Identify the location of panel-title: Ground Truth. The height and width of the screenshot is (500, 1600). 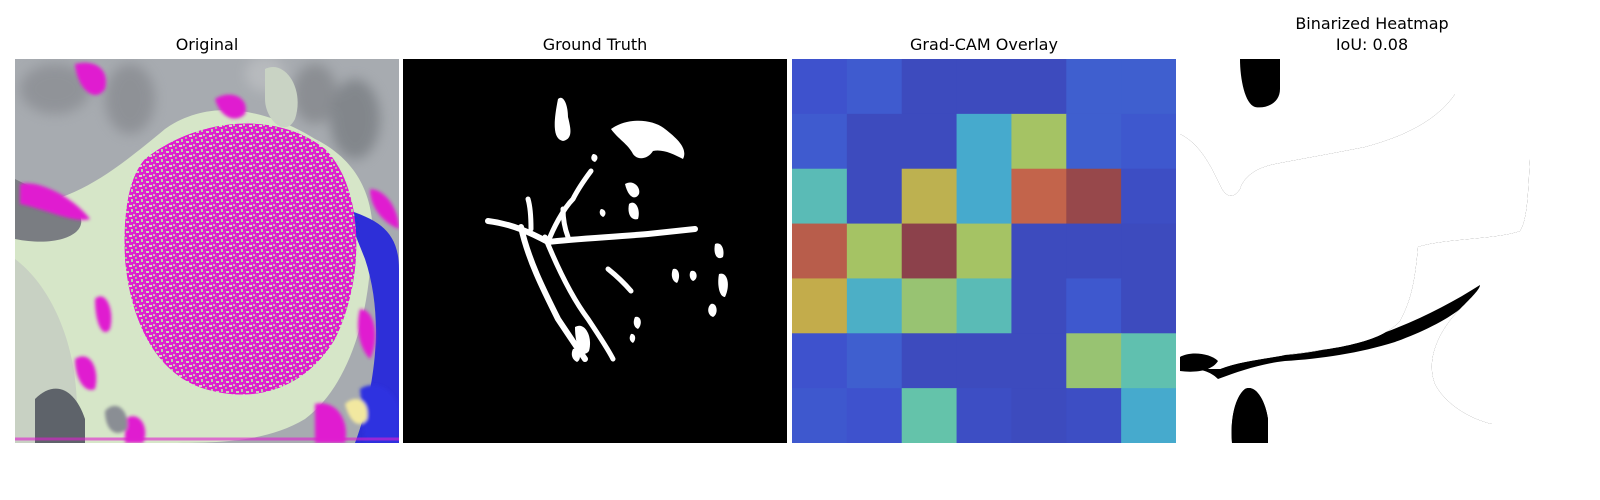
(595, 44).